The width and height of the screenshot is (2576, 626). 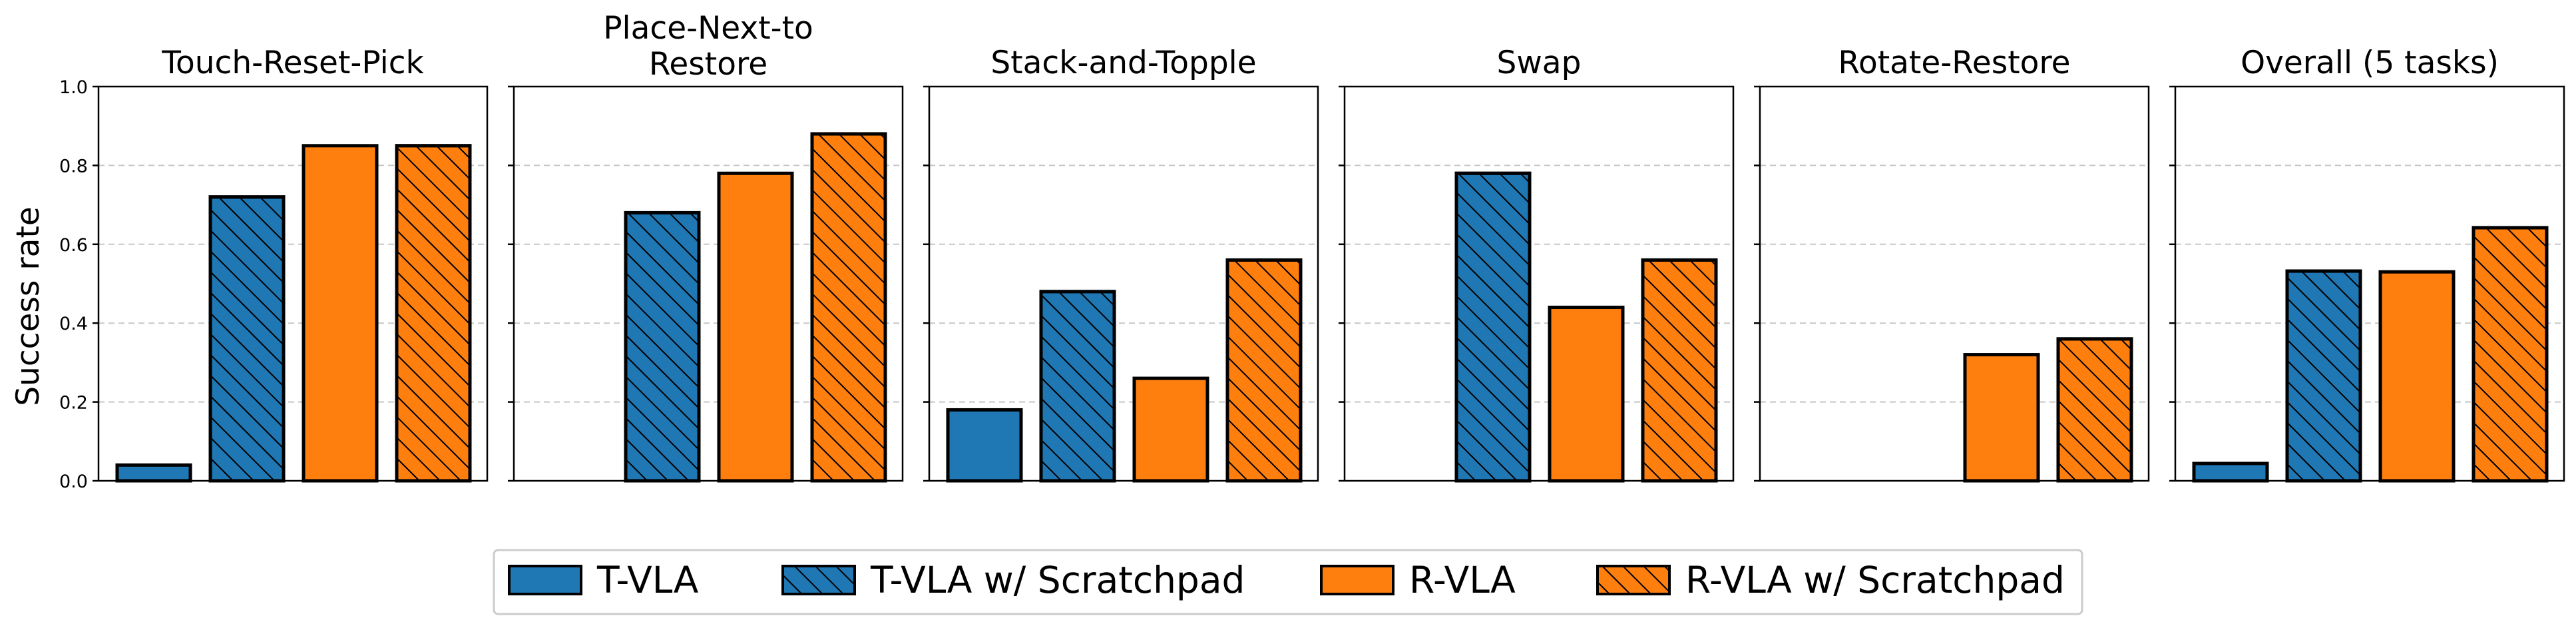 What do you see at coordinates (708, 64) in the screenshot?
I see `panel-title: Restore` at bounding box center [708, 64].